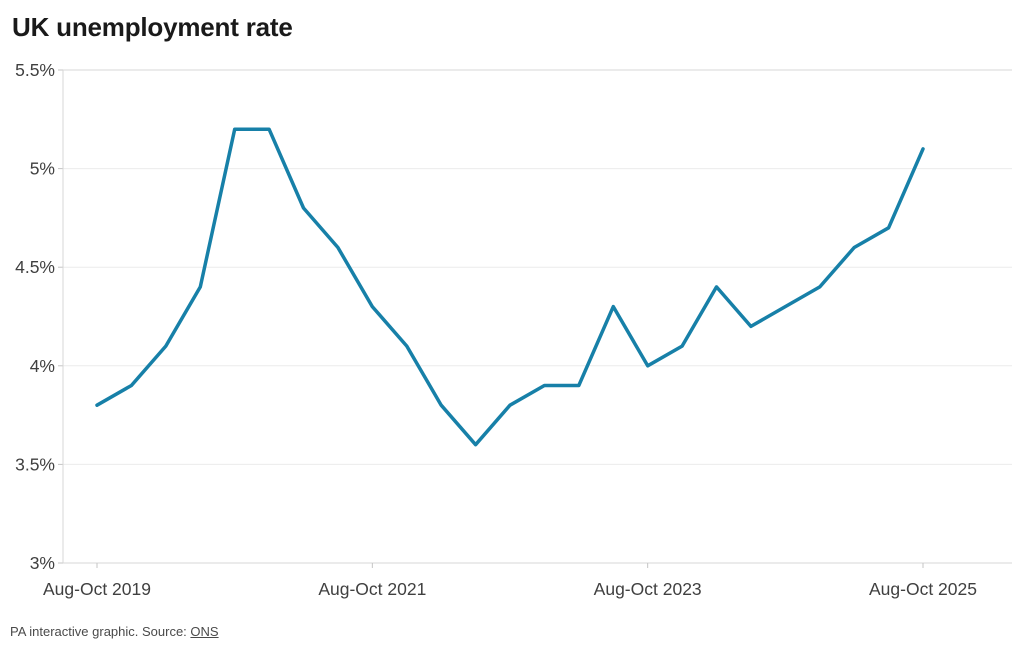  I want to click on source-link-ons: ONS, so click(204, 631).